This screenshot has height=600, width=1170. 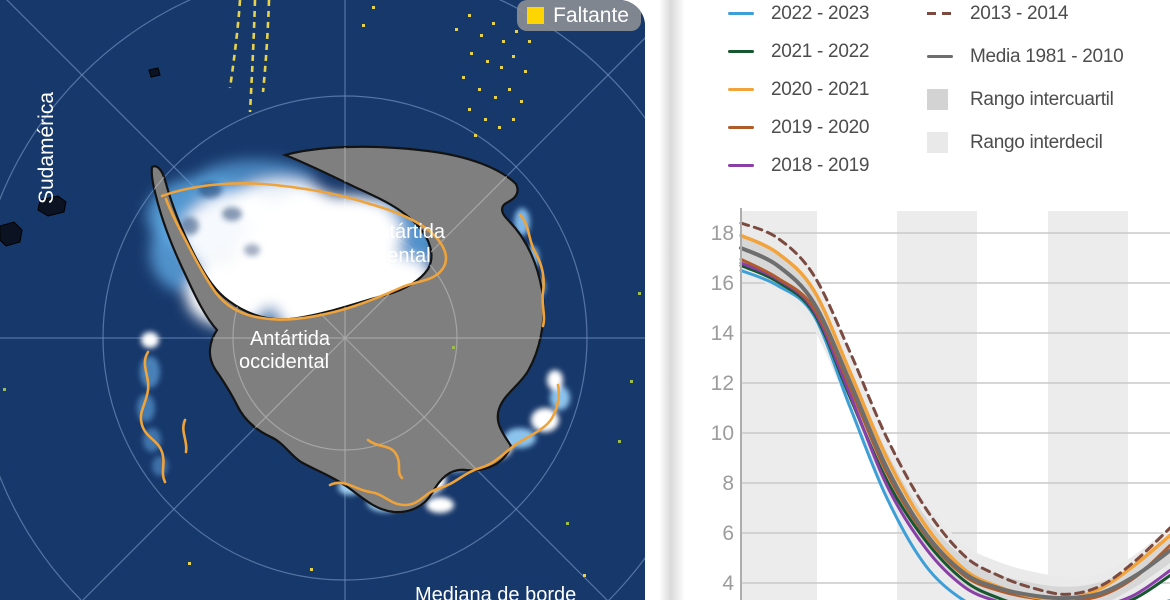 What do you see at coordinates (820, 89) in the screenshot?
I see `legend-item-label: 2020 - 2021` at bounding box center [820, 89].